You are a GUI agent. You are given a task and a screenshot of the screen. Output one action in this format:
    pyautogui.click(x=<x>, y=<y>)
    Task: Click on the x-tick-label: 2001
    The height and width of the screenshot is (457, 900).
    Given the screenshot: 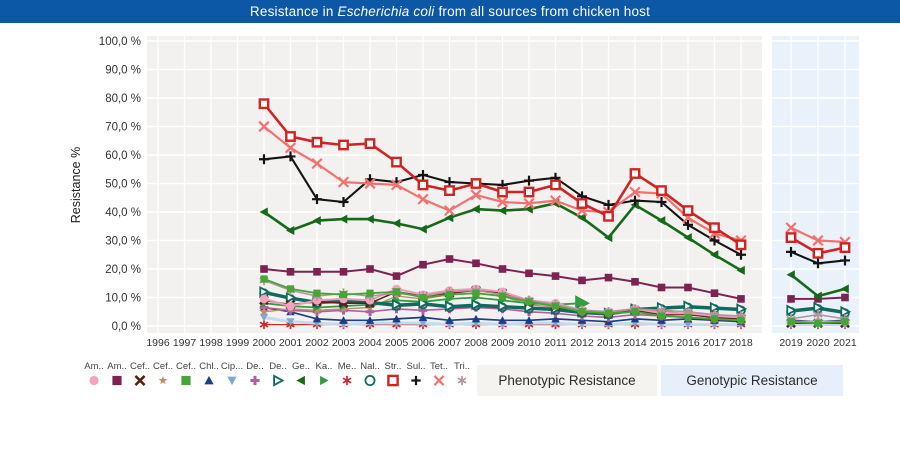 What is the action you would take?
    pyautogui.click(x=291, y=343)
    